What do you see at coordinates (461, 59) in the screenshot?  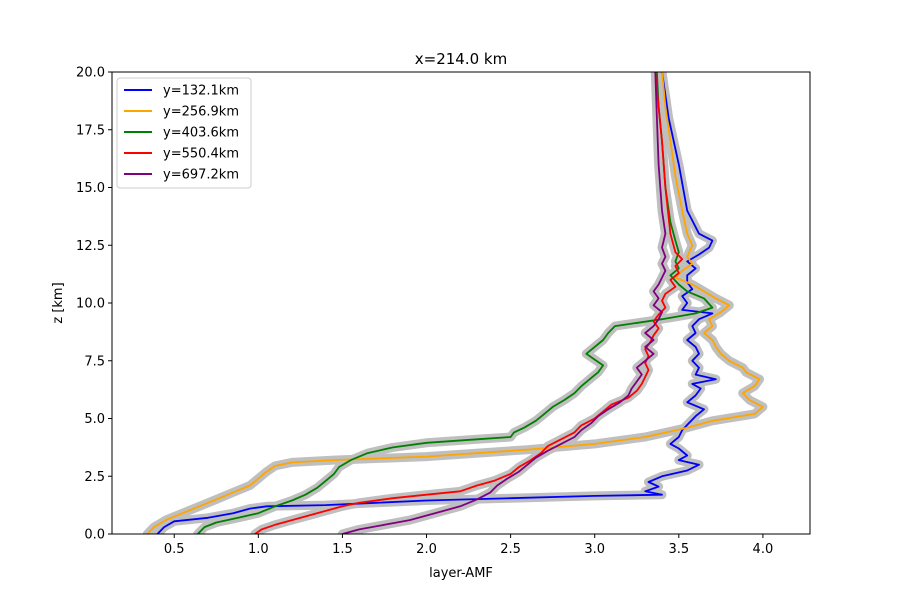 I see `chart-title: x=214.0 km` at bounding box center [461, 59].